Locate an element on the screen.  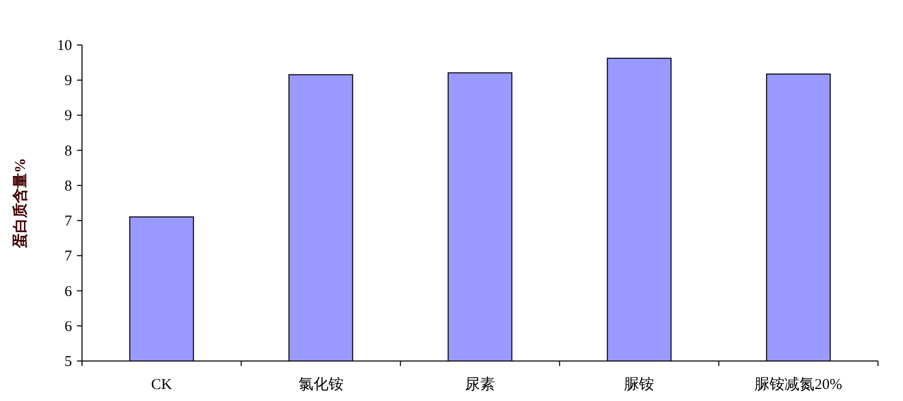
x-tick-label: 脲铵减氮20% is located at coordinates (798, 384).